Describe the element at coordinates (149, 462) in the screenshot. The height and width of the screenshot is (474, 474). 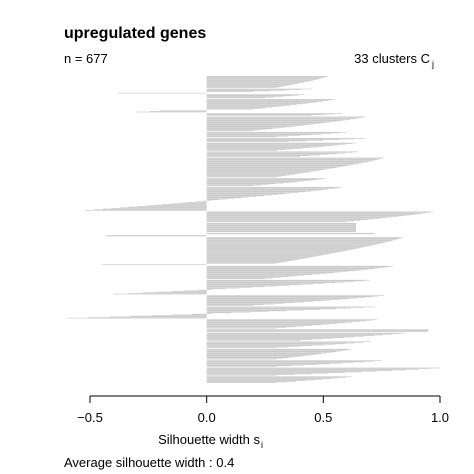
I see `average-silhouette-width: Average silhouette width : 0.4` at that location.